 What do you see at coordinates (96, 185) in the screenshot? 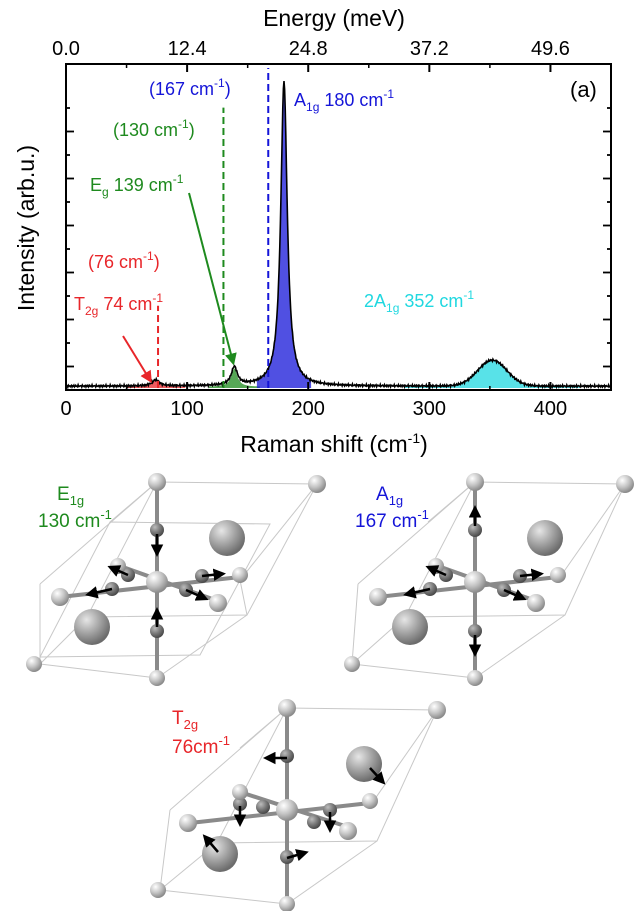
I see `annotation-eg-139-text: E` at bounding box center [96, 185].